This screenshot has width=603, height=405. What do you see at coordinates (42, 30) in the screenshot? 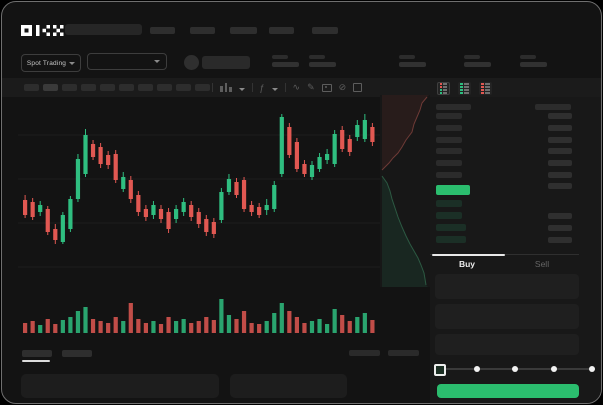
I see `okx-logo` at bounding box center [42, 30].